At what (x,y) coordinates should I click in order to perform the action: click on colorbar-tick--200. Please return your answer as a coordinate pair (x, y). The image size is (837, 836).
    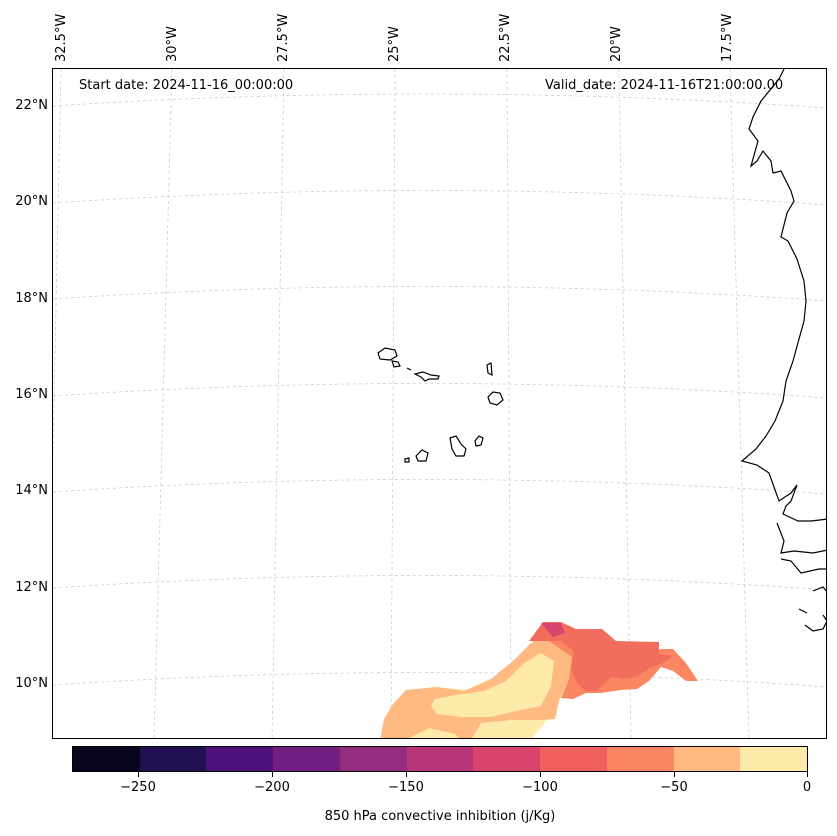
    Looking at the image, I should click on (272, 774).